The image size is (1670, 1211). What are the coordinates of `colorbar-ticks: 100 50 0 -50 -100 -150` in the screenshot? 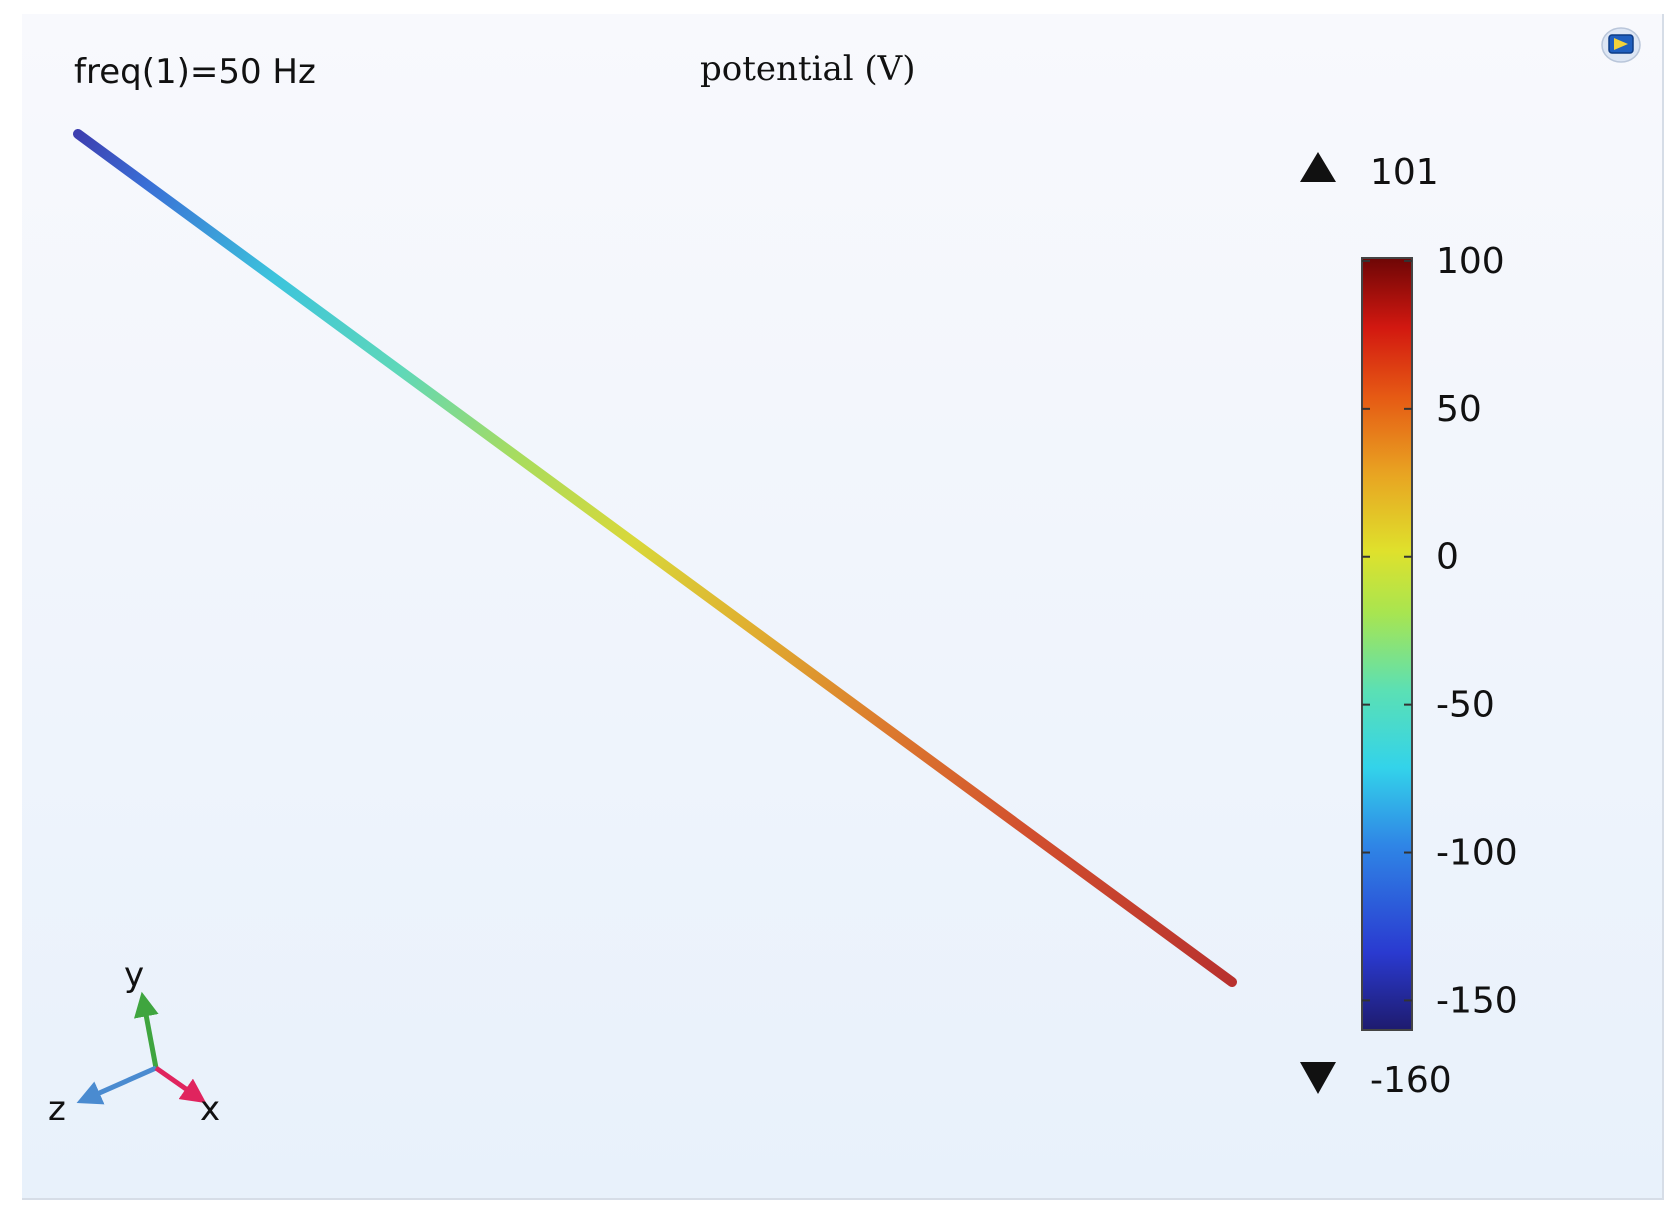 It's located at (1440, 631).